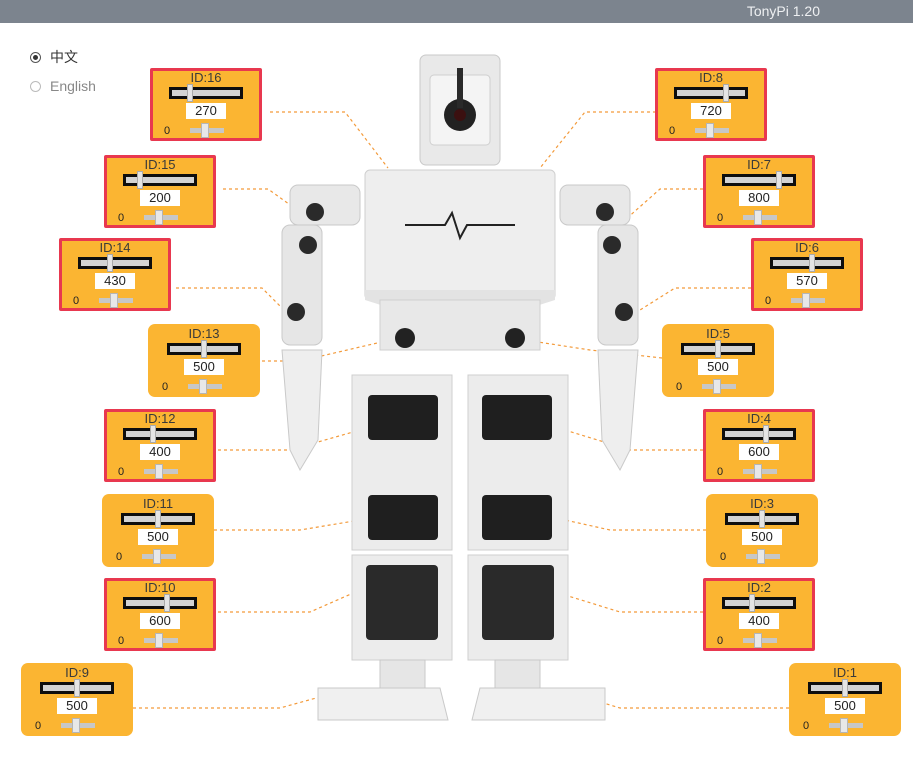  I want to click on servo-panel-id-12: ID:12 400 0, so click(160, 445).